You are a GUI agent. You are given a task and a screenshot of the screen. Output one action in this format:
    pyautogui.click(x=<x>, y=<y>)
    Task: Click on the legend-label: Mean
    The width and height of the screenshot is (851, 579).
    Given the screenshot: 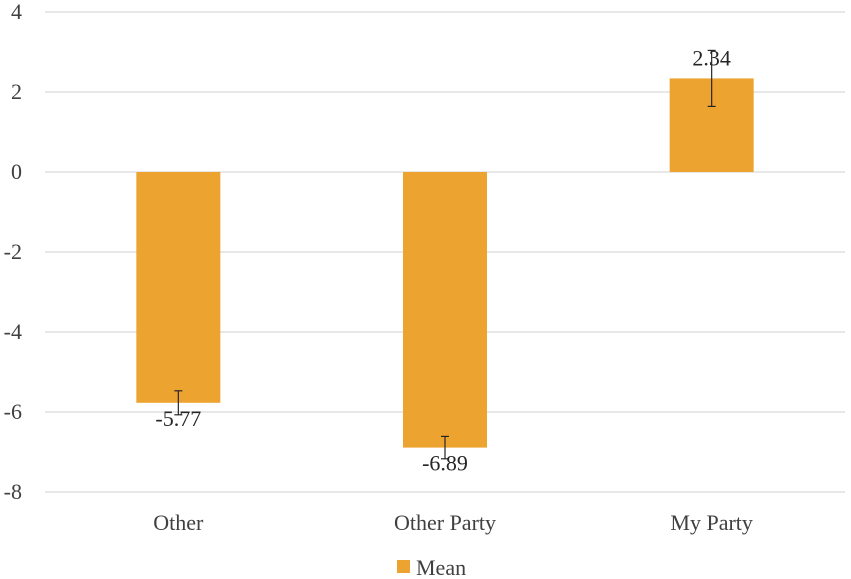 What is the action you would take?
    pyautogui.click(x=441, y=567)
    